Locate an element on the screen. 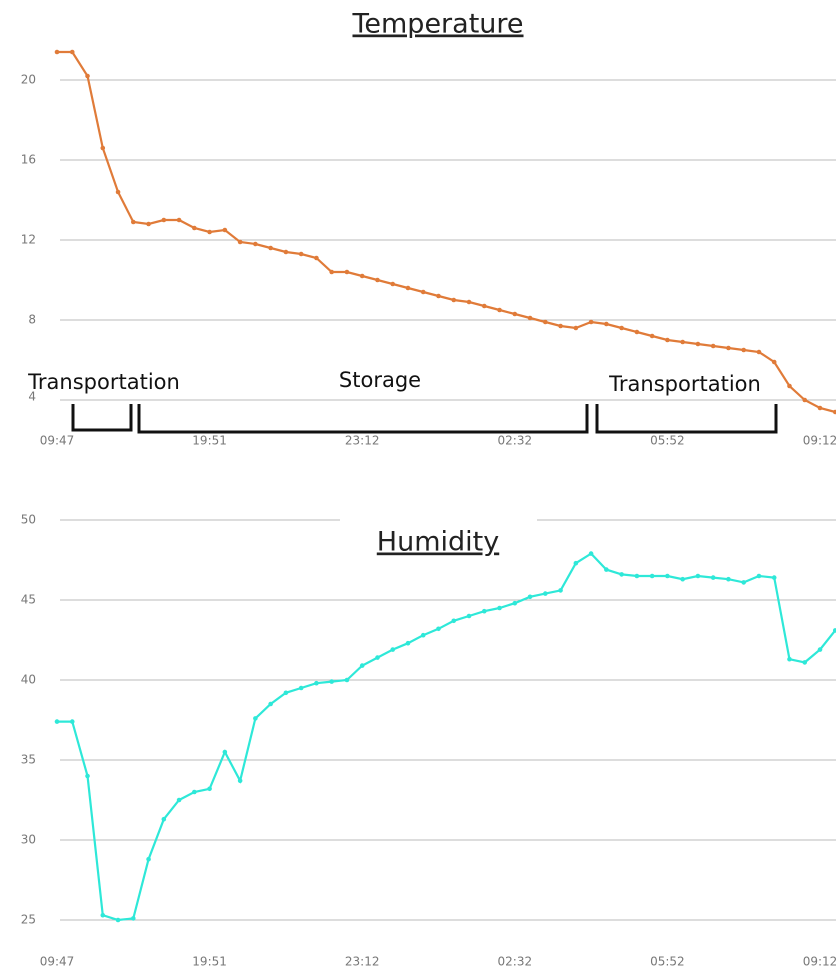 The width and height of the screenshot is (836, 969). annotation: Storage is located at coordinates (380, 380).